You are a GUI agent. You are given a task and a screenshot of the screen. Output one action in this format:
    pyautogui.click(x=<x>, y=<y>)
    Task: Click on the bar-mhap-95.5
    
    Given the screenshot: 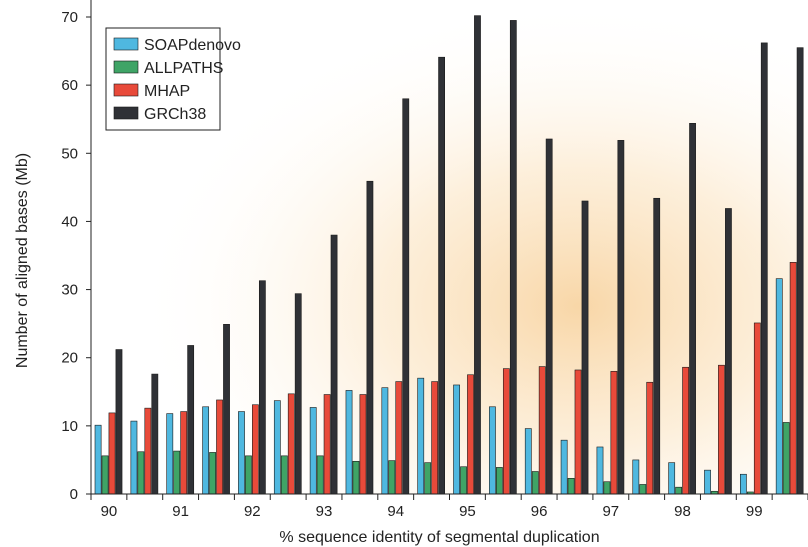 What is the action you would take?
    pyautogui.click(x=506, y=431)
    